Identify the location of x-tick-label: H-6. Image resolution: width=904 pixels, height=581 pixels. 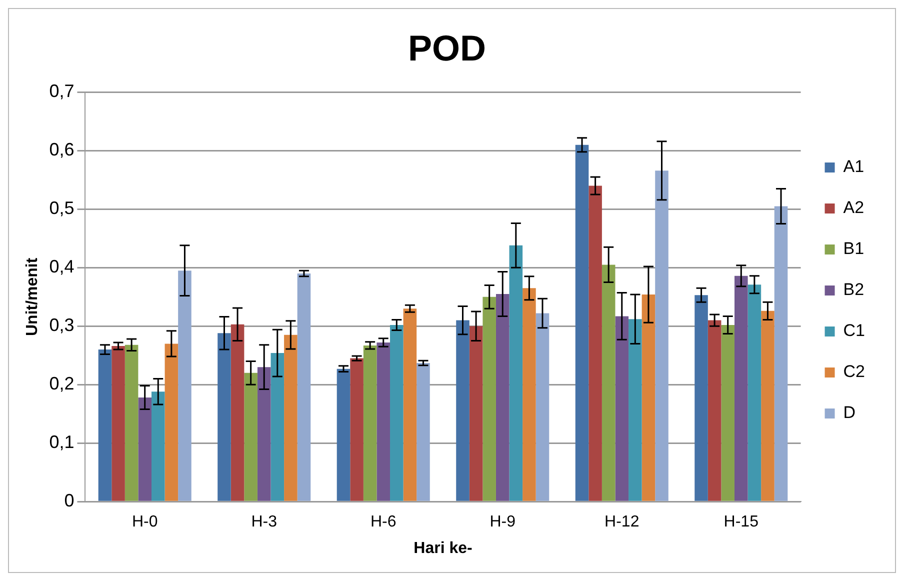
(383, 522).